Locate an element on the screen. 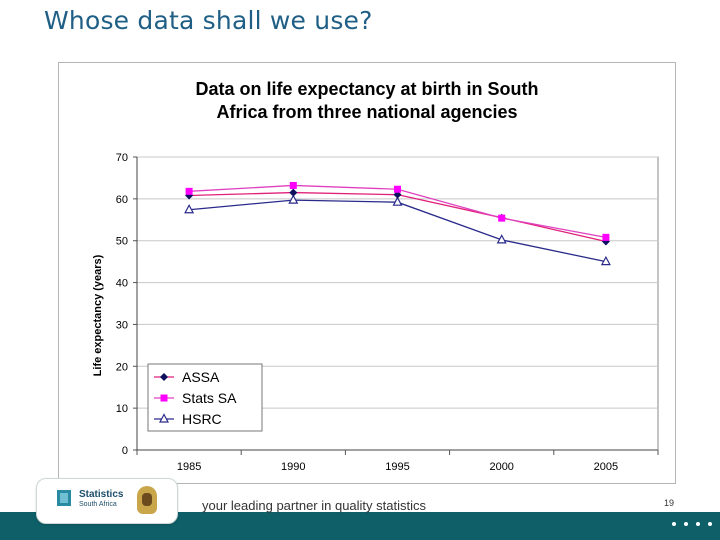 The width and height of the screenshot is (720, 540). stats-sa-logo: Statistics South Africa is located at coordinates (107, 501).